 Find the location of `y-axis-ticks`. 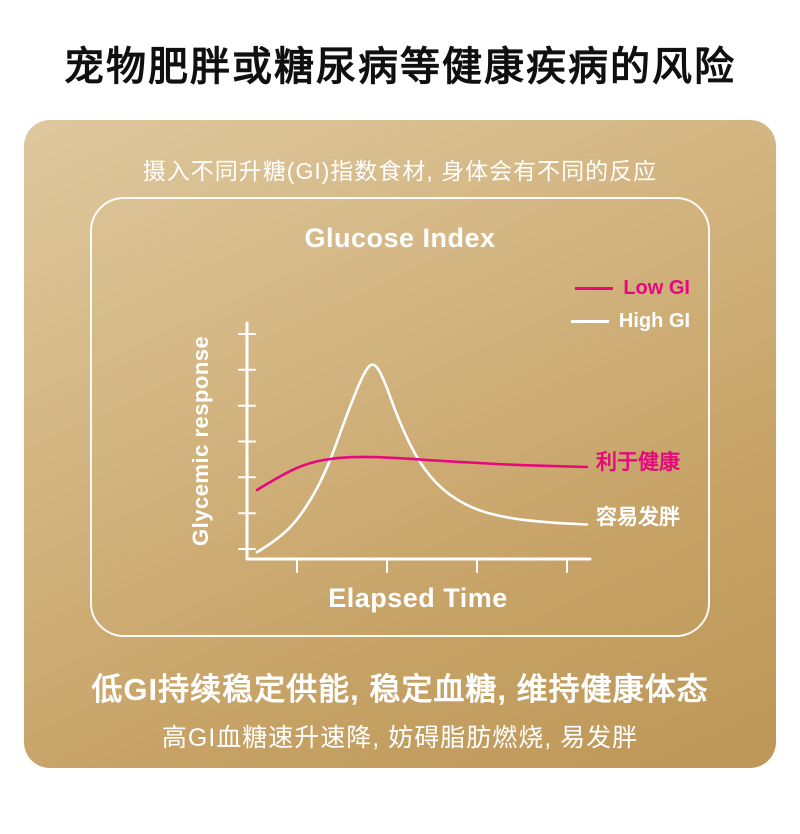

y-axis-ticks is located at coordinates (247, 441).